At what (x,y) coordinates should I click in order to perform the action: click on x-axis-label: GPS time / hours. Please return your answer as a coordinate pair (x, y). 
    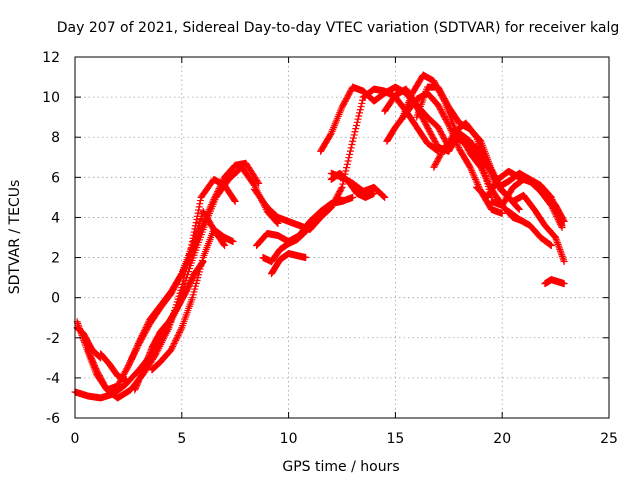
    Looking at the image, I should click on (340, 467).